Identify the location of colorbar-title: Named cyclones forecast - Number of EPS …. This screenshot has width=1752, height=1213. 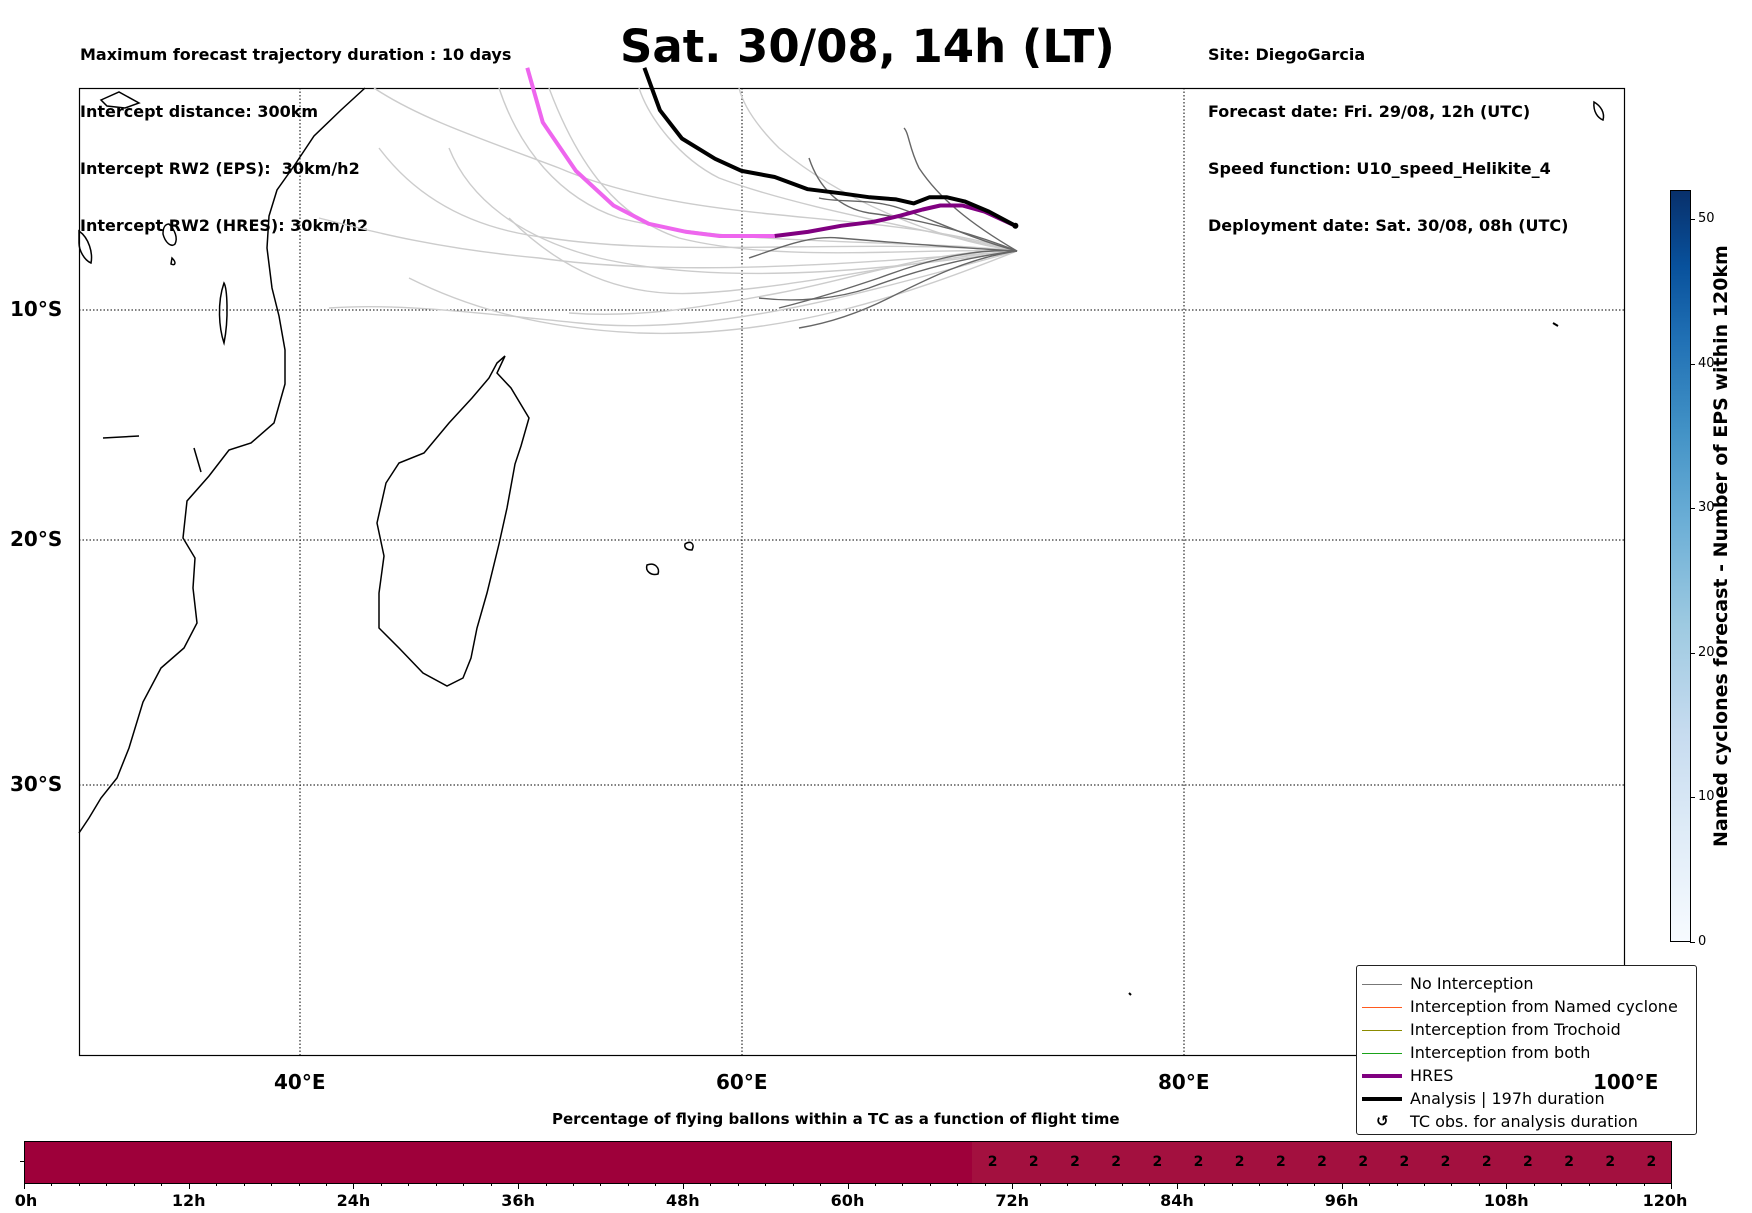
(1721, 546).